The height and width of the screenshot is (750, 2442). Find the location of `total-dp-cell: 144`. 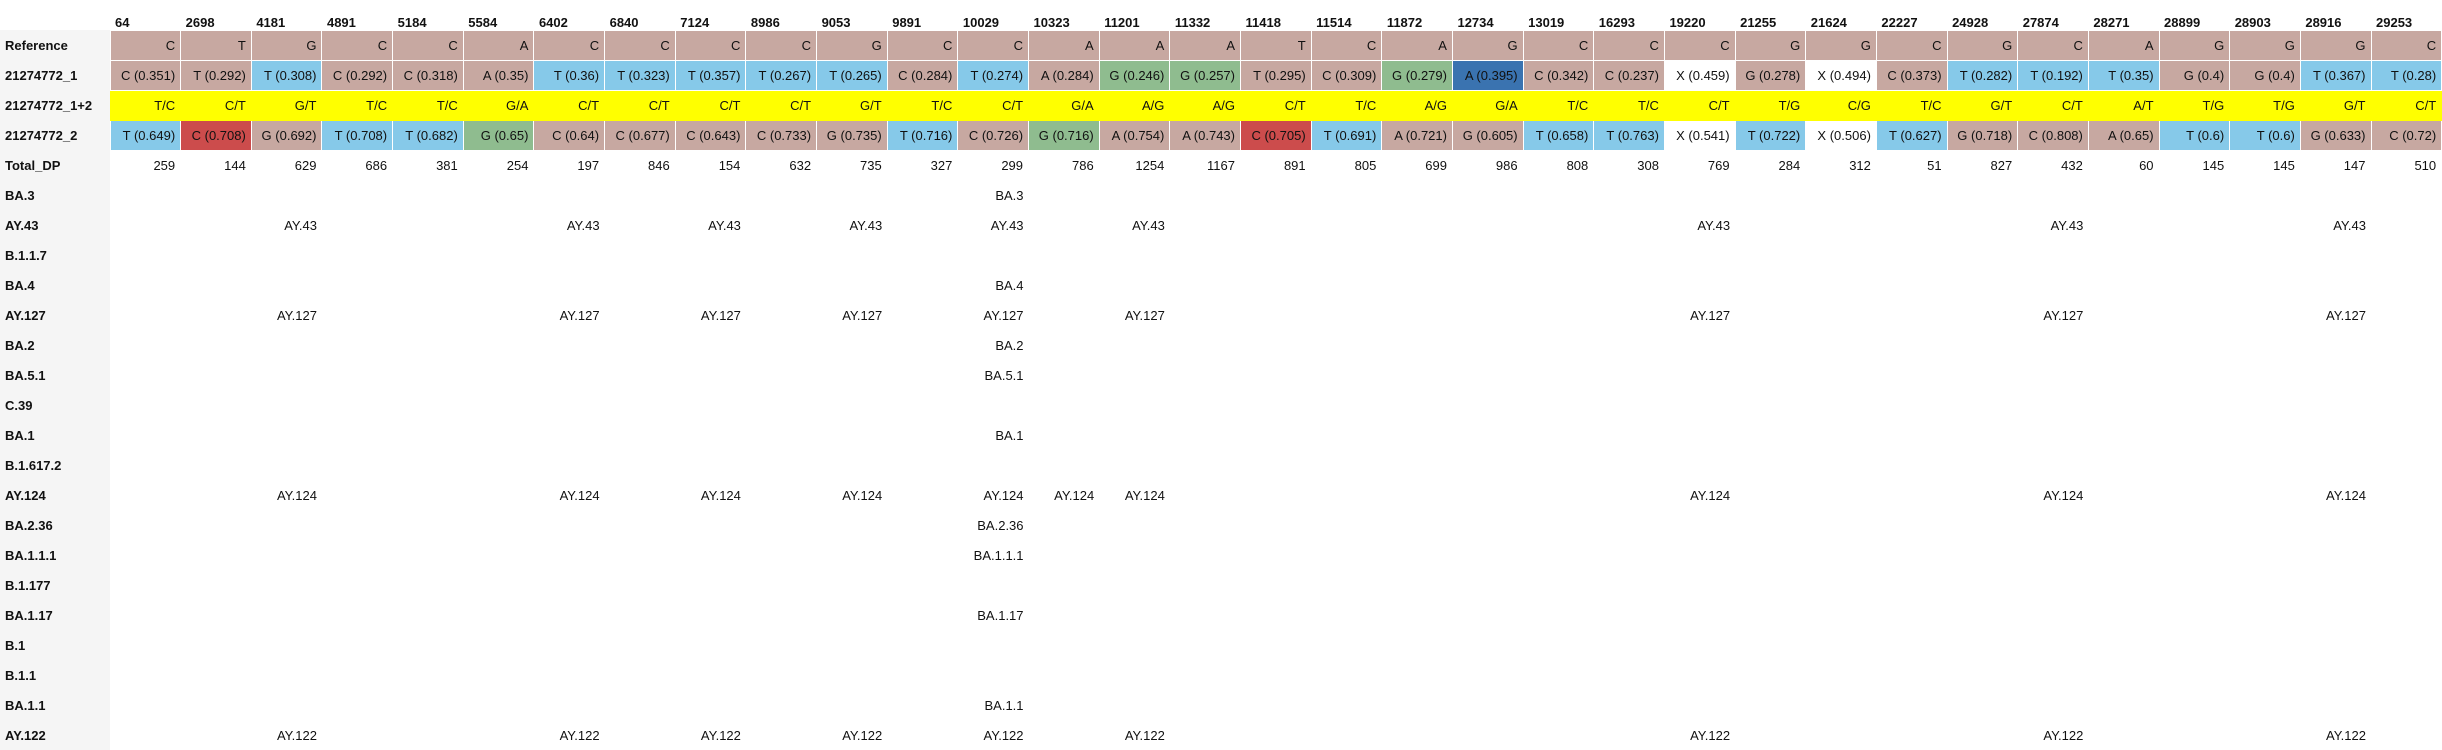

total-dp-cell: 144 is located at coordinates (216, 165).